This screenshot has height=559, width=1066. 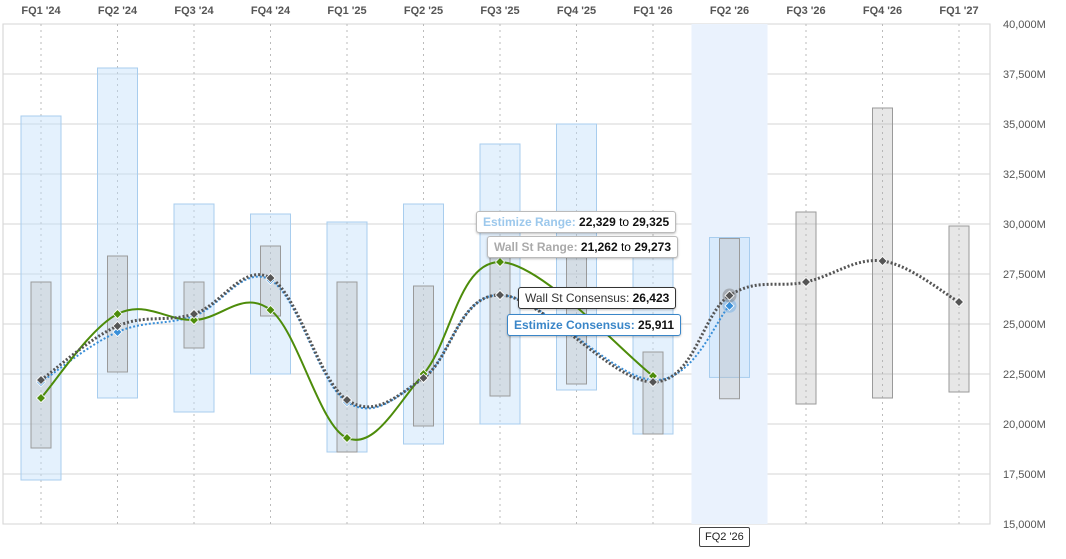 What do you see at coordinates (1024, 525) in the screenshot?
I see `y-tick-label: 15,000M` at bounding box center [1024, 525].